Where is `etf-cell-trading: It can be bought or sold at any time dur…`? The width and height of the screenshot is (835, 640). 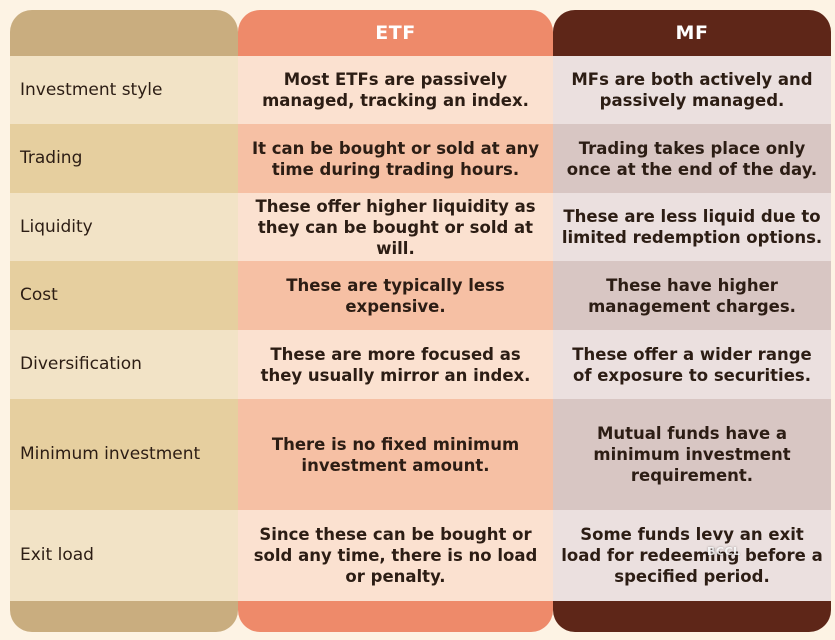
etf-cell-trading: It can be bought or sold at any time dur… is located at coordinates (395, 158).